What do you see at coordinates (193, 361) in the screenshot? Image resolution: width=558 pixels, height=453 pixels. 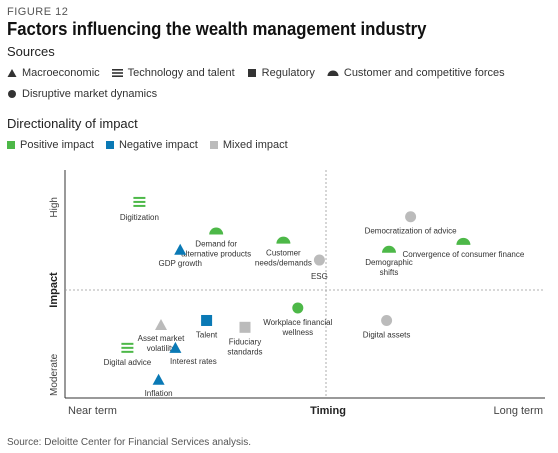 I see `point-label-interest-rates: Interest rates` at bounding box center [193, 361].